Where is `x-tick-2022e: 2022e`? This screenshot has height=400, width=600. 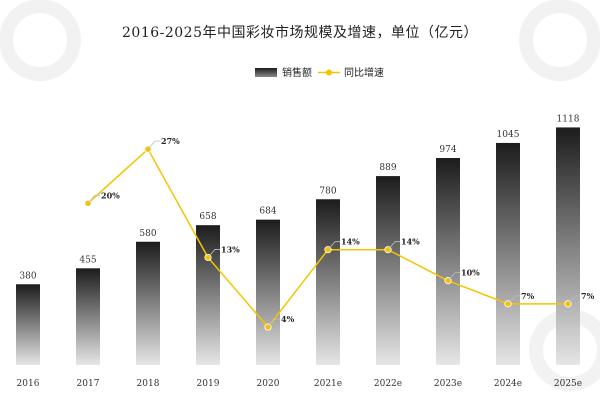 x-tick-2022e: 2022e is located at coordinates (388, 384).